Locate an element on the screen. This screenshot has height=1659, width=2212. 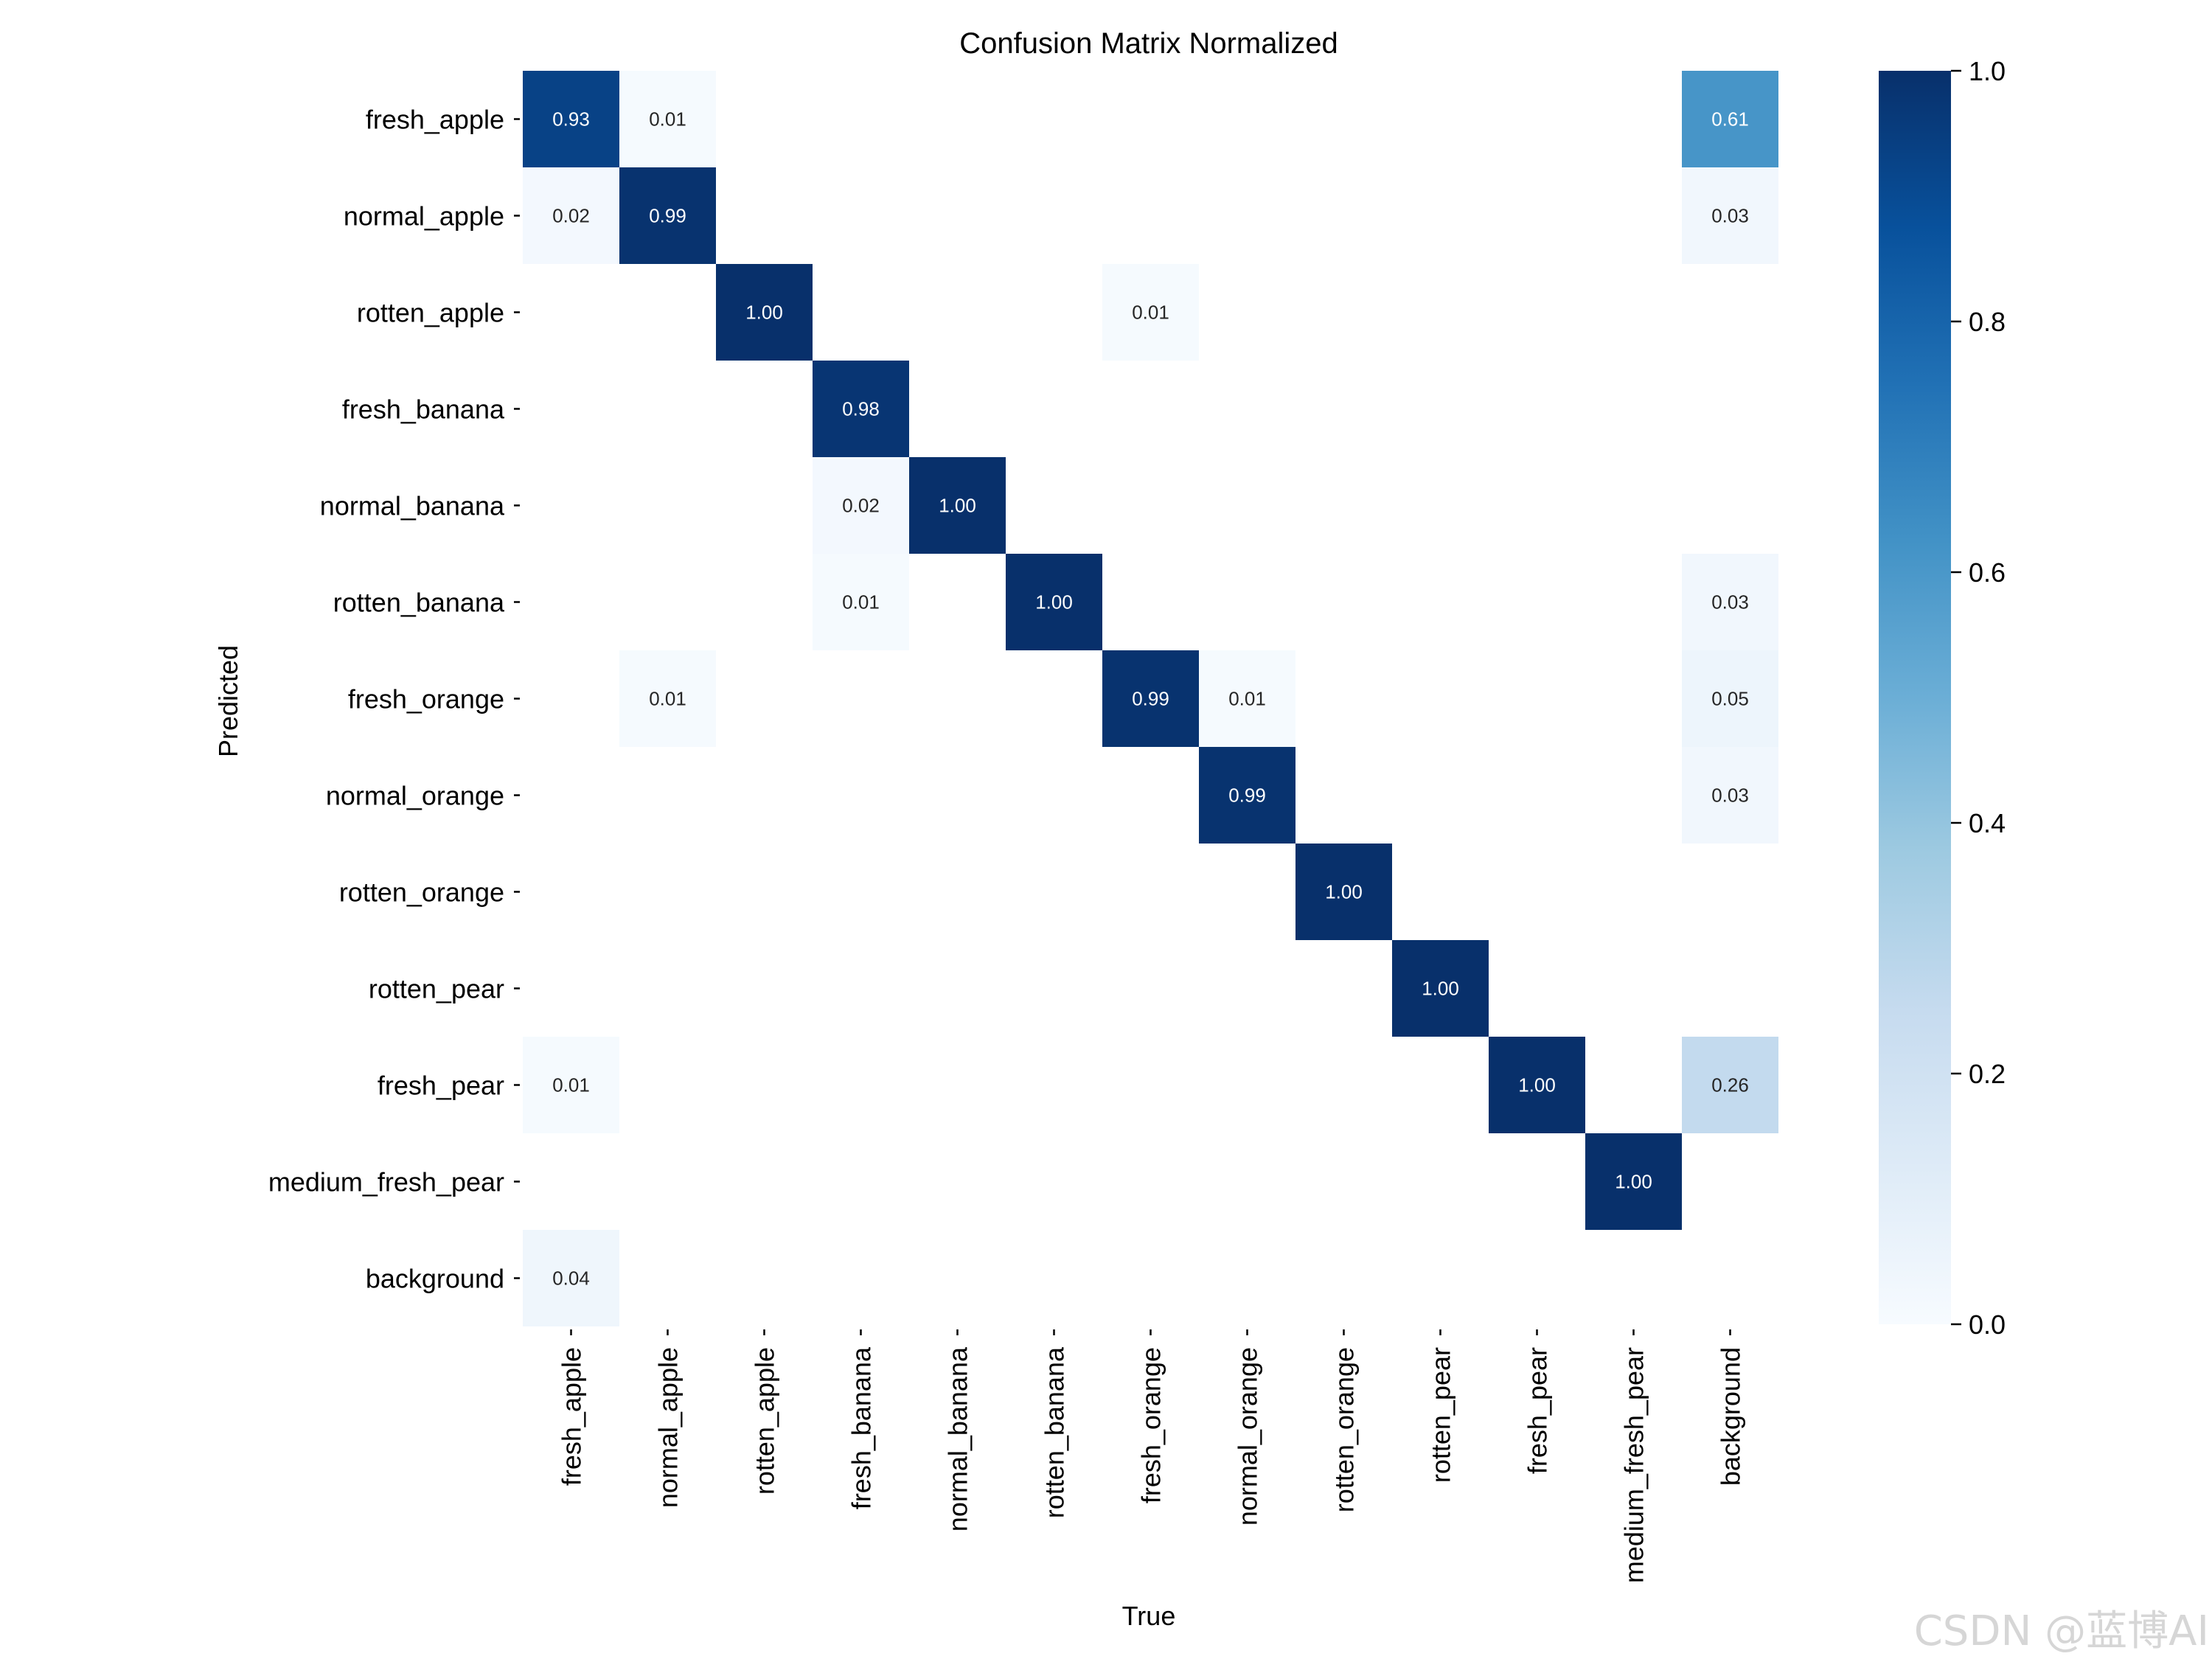
y-tick-label: fresh_pear is located at coordinates (441, 1086).